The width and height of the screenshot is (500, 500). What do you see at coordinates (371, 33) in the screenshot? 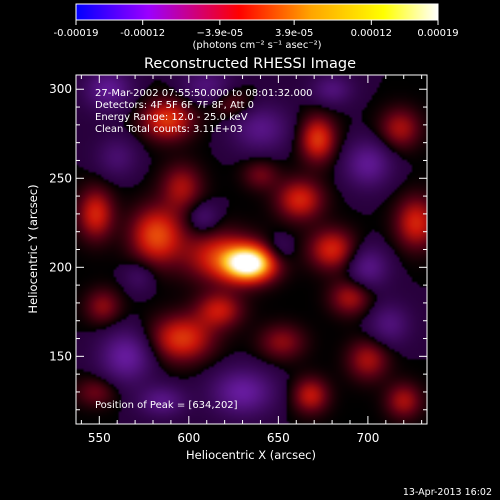
I see `colorbar-tick-label: 0.00012` at bounding box center [371, 33].